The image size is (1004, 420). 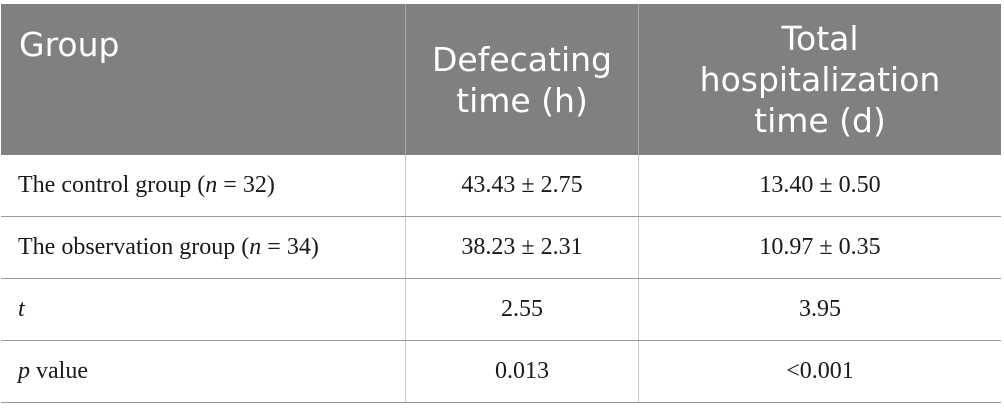 What do you see at coordinates (69, 44) in the screenshot?
I see `header-group-line: Group` at bounding box center [69, 44].